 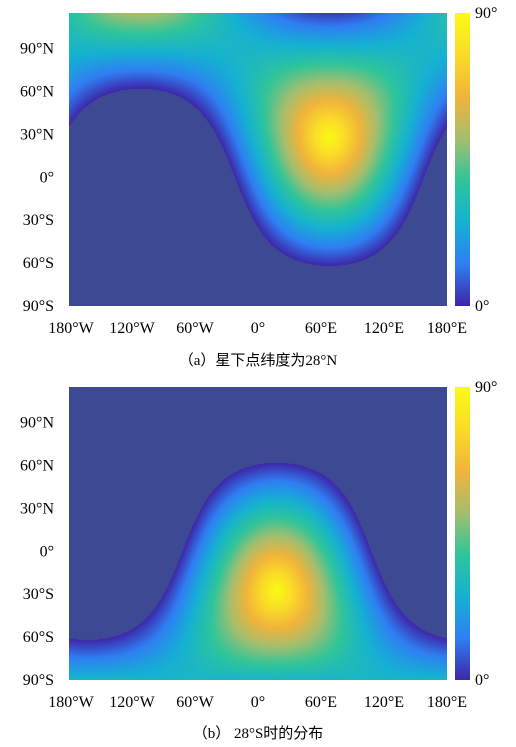 I want to click on caption-a: （a）星下点纬度为28°N, so click(x=258, y=361).